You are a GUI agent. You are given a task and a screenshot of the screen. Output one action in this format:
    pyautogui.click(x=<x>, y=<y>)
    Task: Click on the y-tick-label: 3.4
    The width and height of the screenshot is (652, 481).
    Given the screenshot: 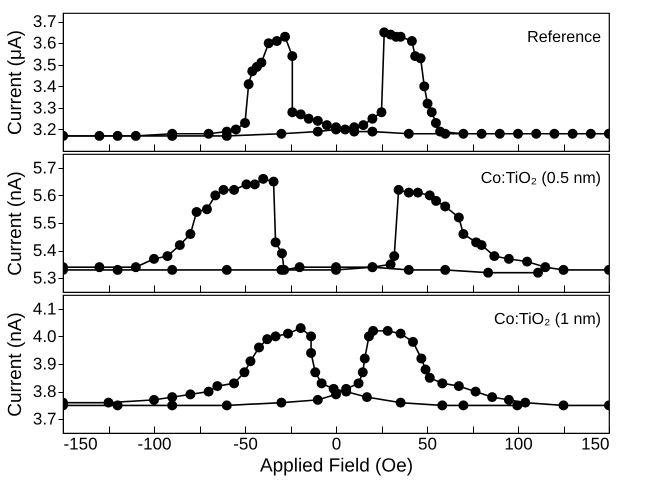 What is the action you would take?
    pyautogui.click(x=44, y=86)
    